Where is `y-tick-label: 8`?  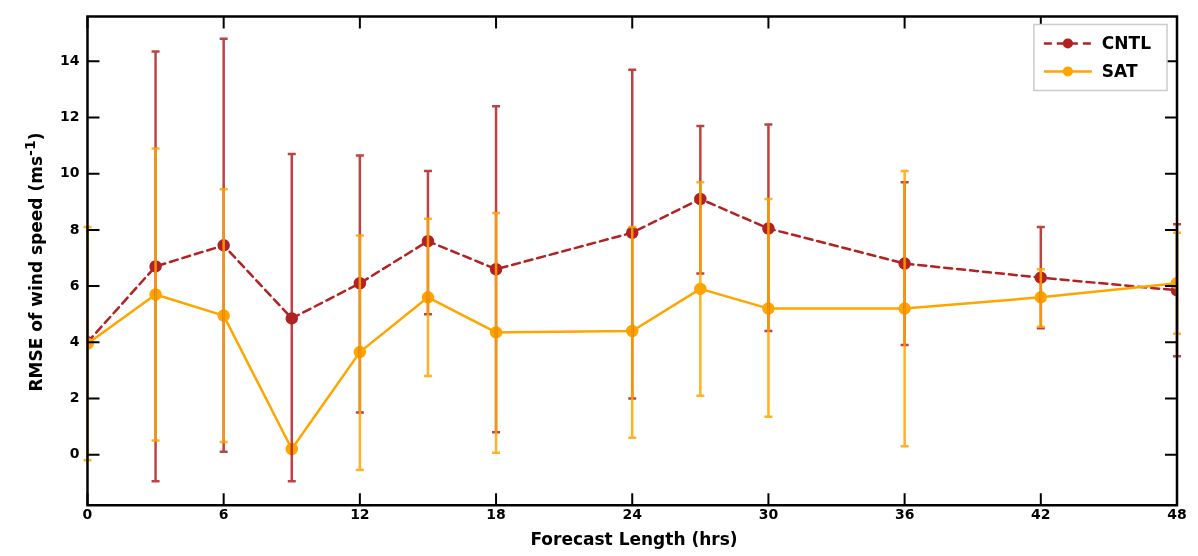
y-tick-label: 8 is located at coordinates (74, 228).